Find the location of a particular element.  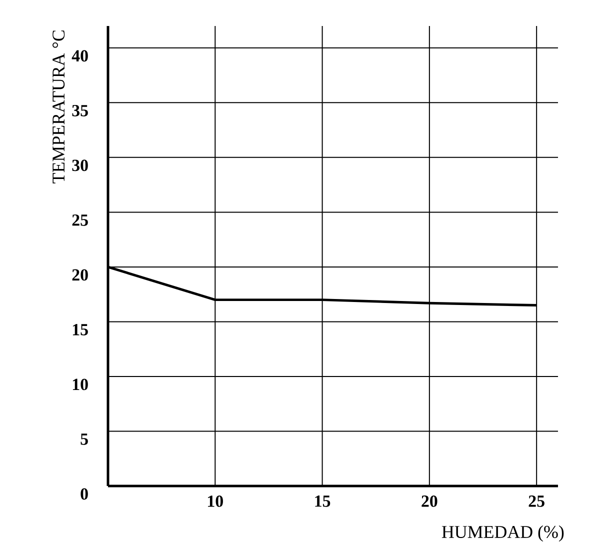

x-tick-label: 15 is located at coordinates (322, 501).